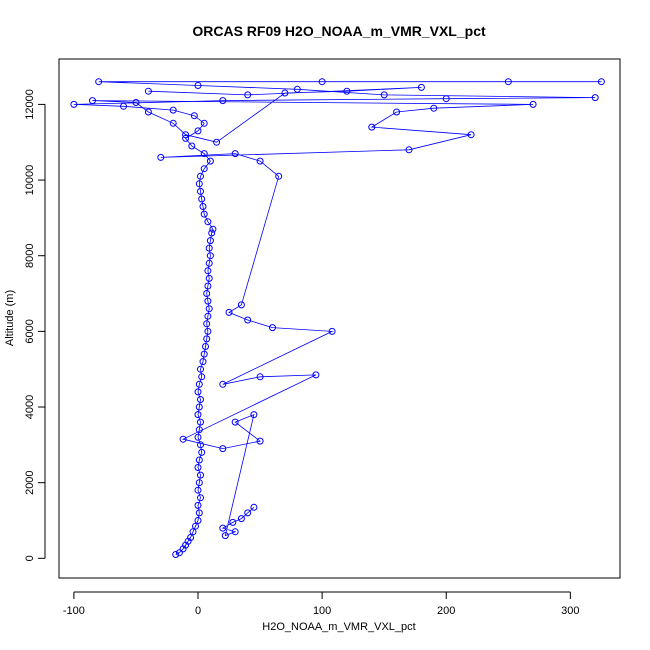  I want to click on x-tick-label: 100, so click(322, 611).